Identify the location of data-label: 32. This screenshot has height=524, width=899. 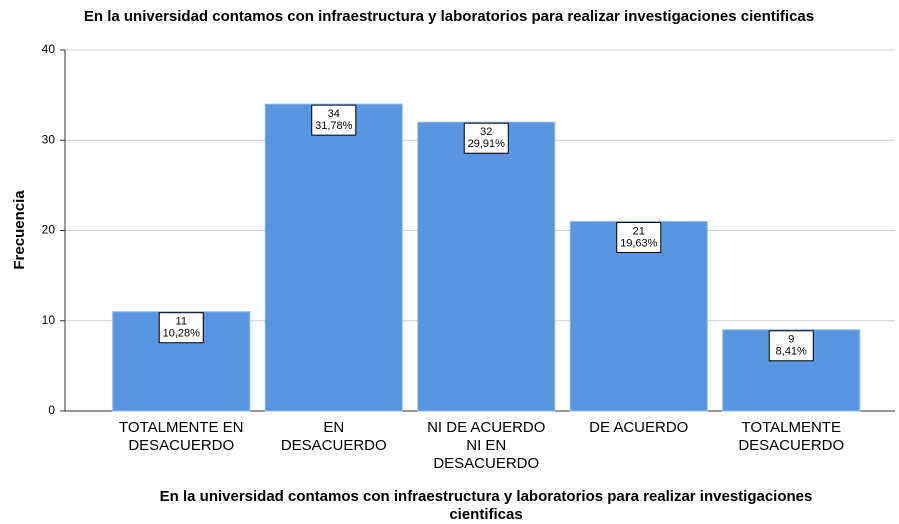
(486, 132).